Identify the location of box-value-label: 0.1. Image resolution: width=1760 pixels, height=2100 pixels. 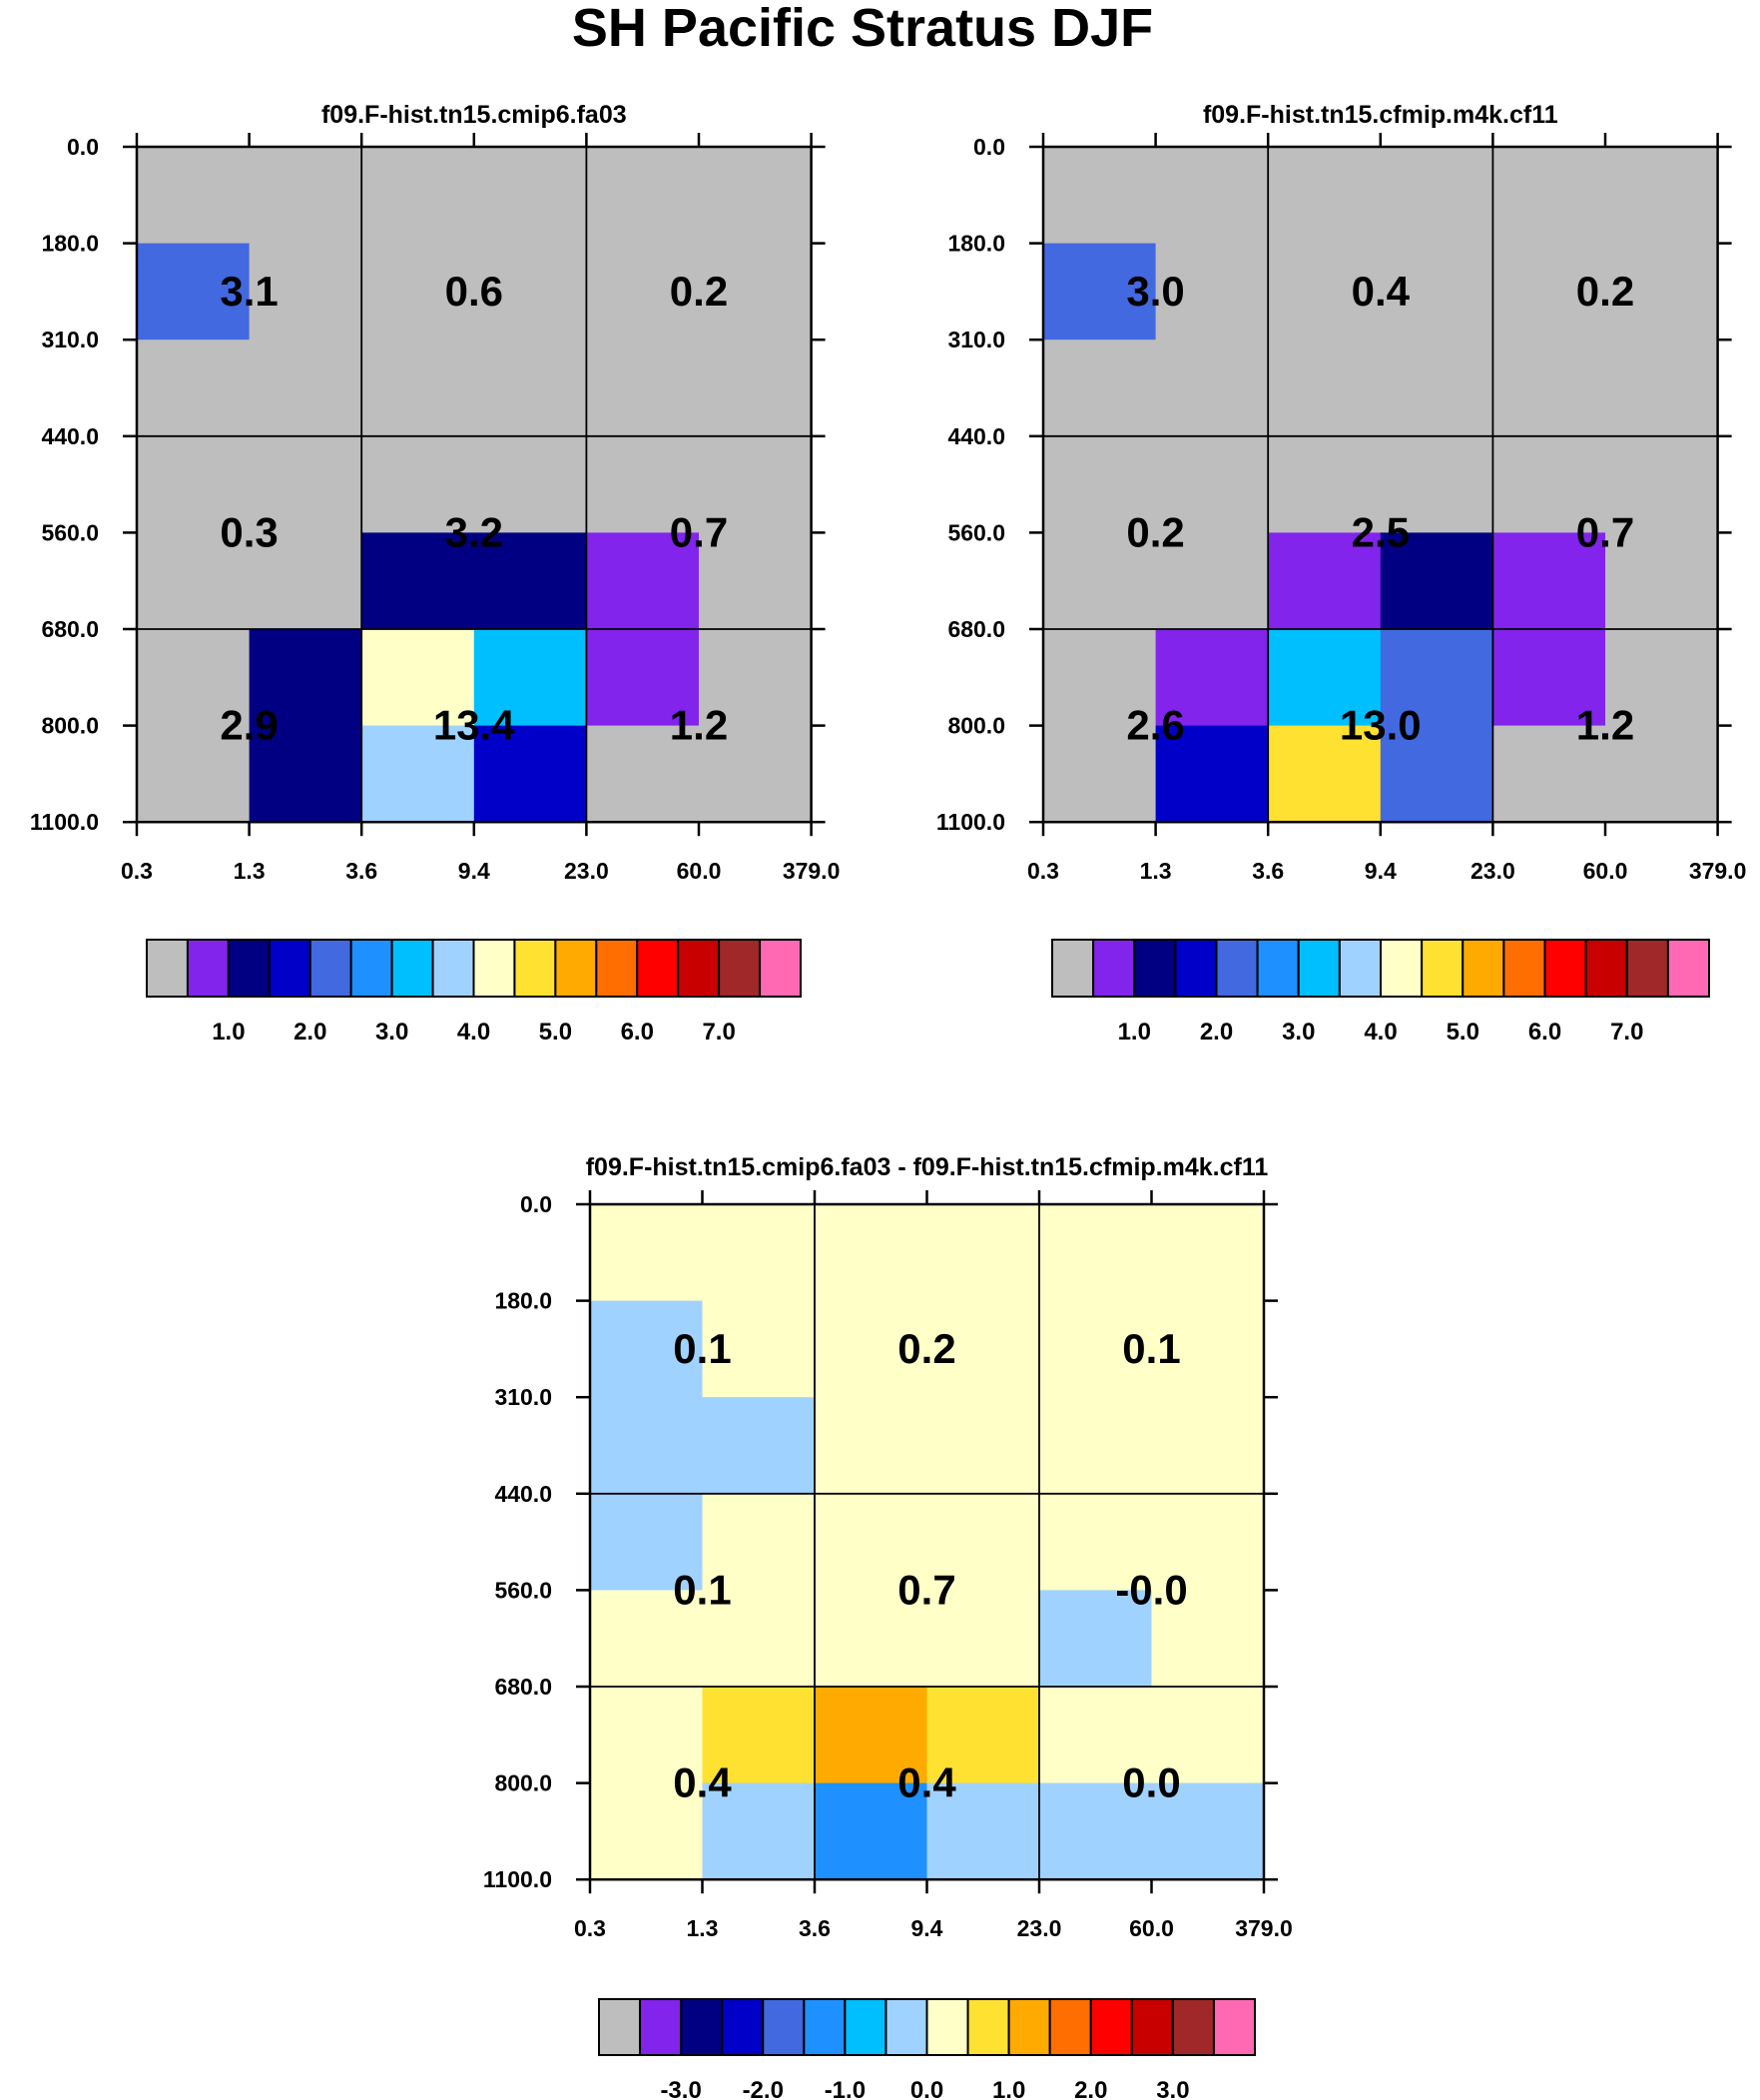
(702, 1589).